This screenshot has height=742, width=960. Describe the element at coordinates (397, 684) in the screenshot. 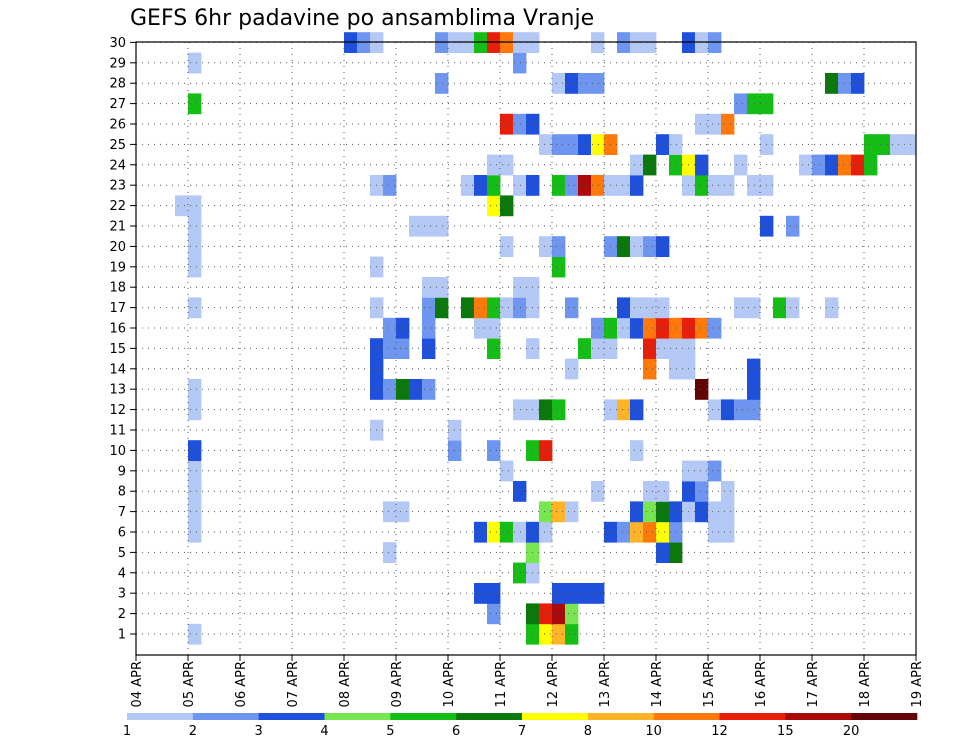

I see `x-tick-label: 09 APR` at that location.